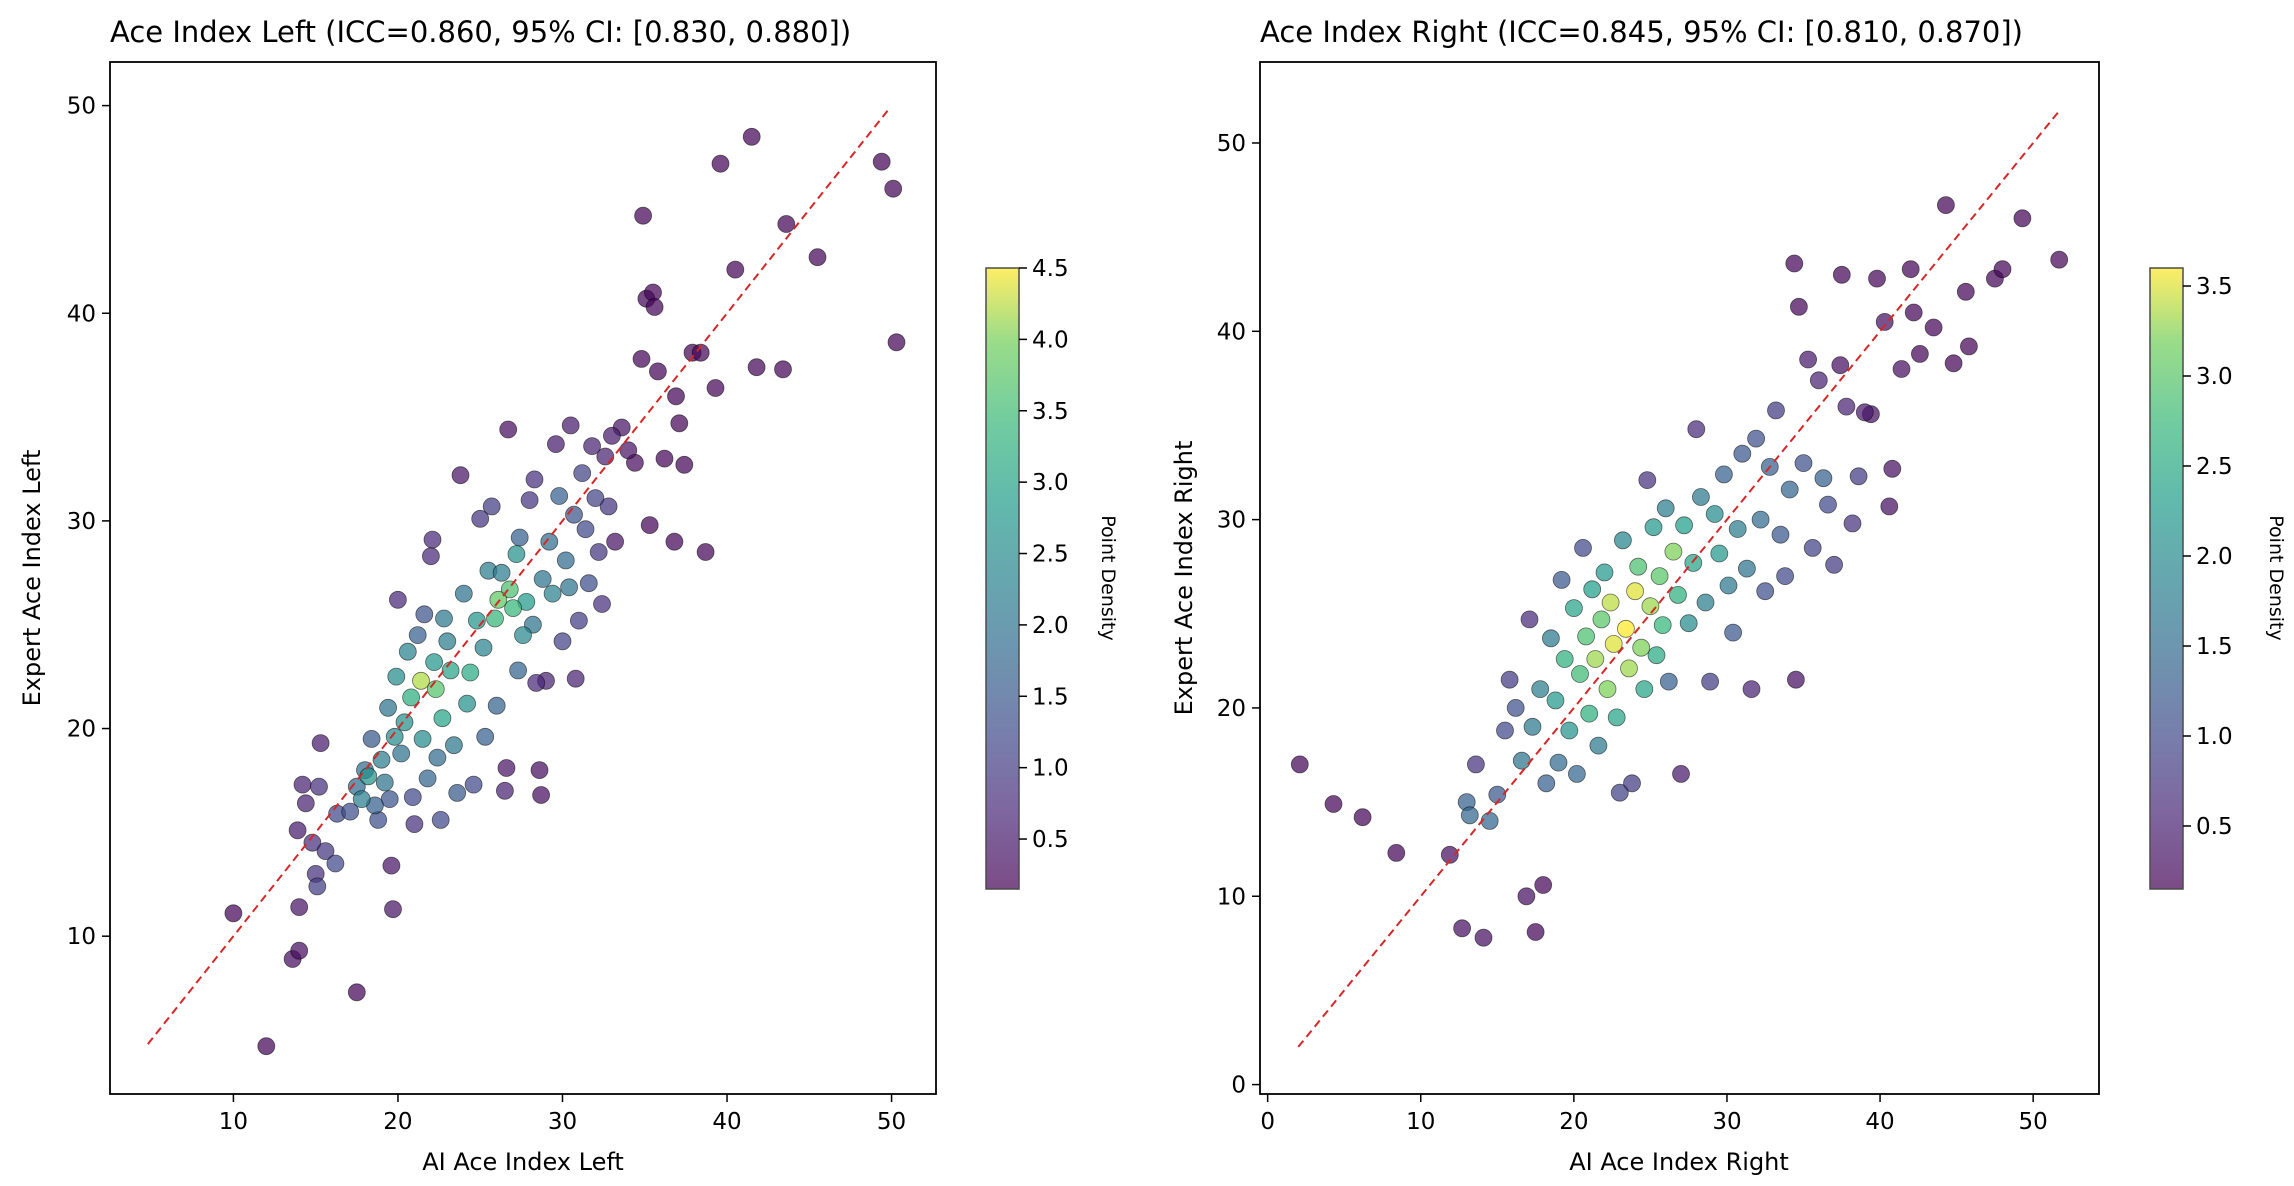  I want to click on colorbar-tick-label: 3.5, so click(2214, 287).